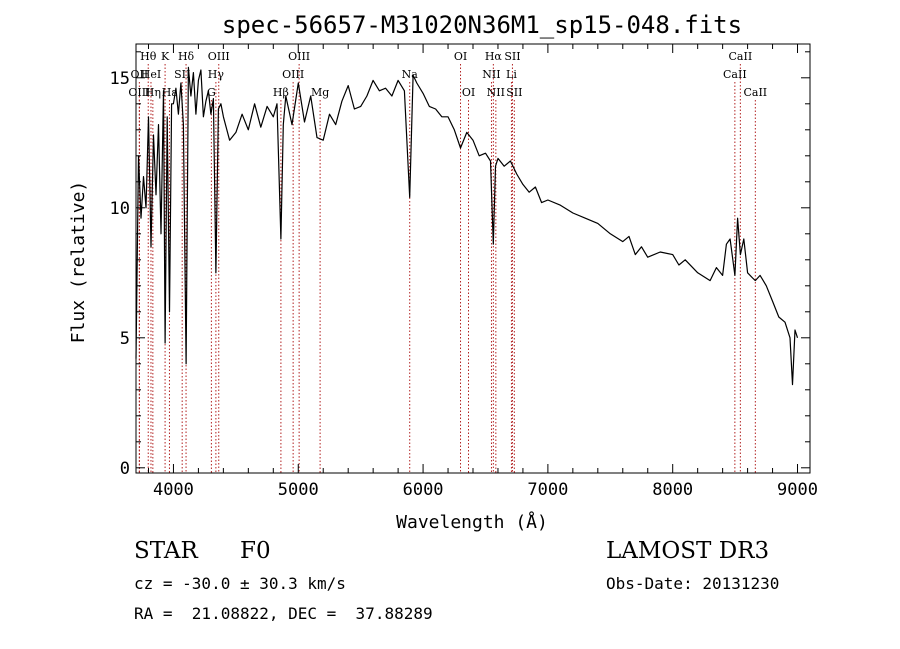 Image resolution: width=900 pixels, height=649 pixels. I want to click on line-label-12: OIII, so click(299, 56).